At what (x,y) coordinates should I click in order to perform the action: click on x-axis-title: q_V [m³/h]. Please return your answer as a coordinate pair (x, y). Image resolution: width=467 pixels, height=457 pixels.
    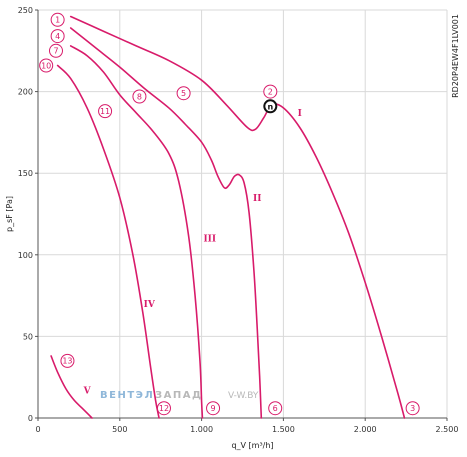
    Looking at the image, I should click on (252, 445).